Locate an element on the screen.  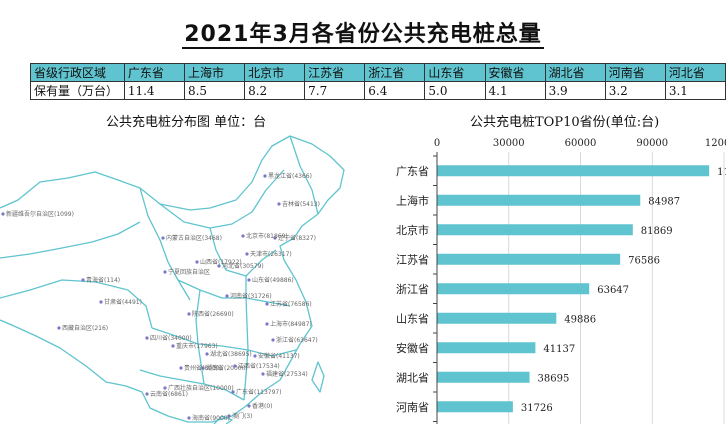
map-title: 公共充电桩分布图 单位：台 is located at coordinates (186, 122).